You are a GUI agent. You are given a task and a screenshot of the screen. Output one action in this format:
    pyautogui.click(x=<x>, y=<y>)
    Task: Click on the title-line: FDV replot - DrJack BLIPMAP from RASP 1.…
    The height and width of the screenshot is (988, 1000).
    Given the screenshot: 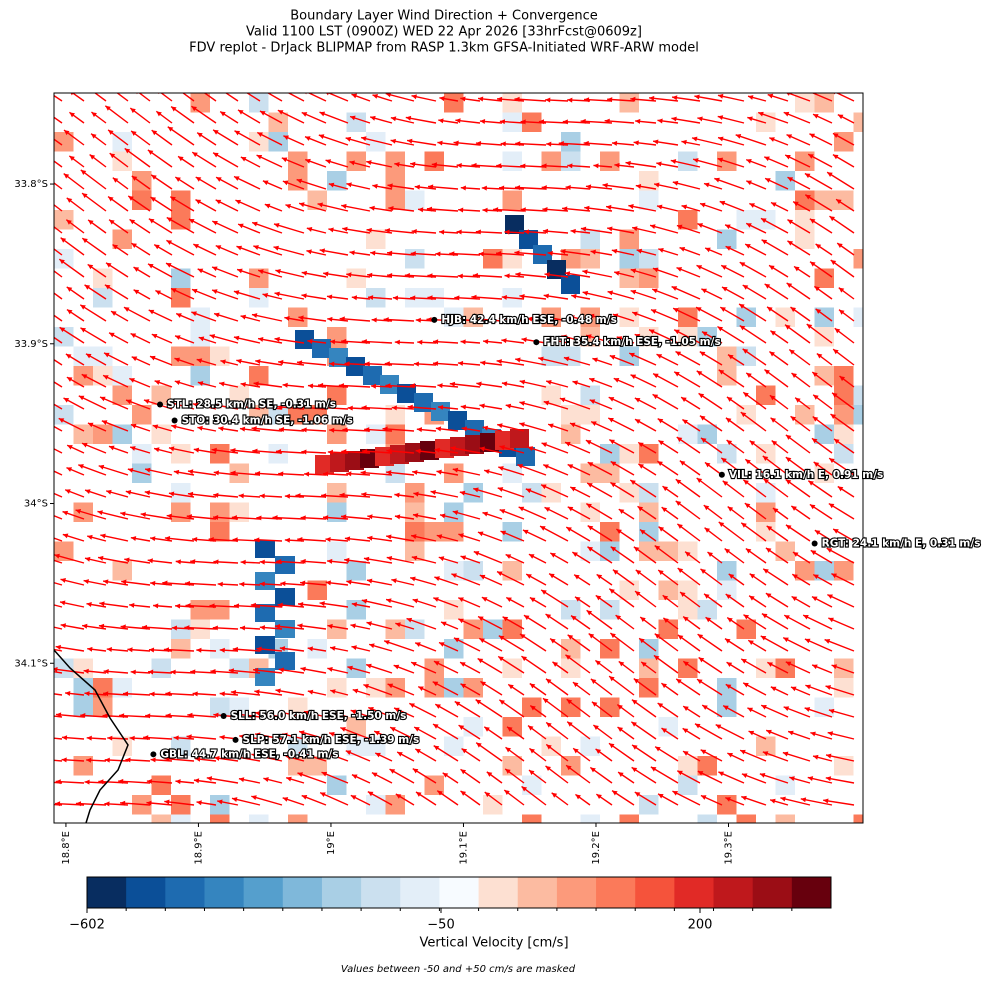 What is the action you would take?
    pyautogui.click(x=444, y=48)
    